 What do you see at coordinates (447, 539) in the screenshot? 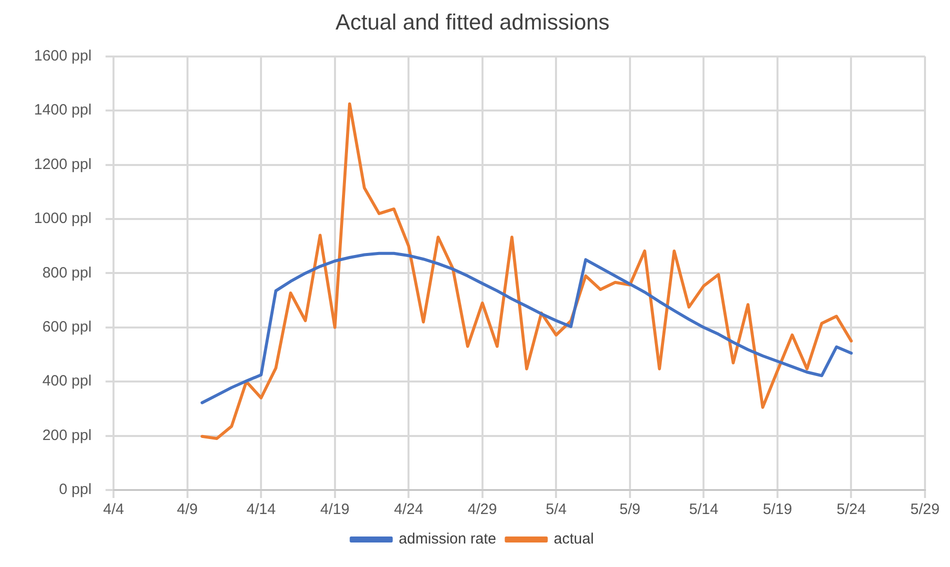
I see `legend-label: admission rate` at bounding box center [447, 539].